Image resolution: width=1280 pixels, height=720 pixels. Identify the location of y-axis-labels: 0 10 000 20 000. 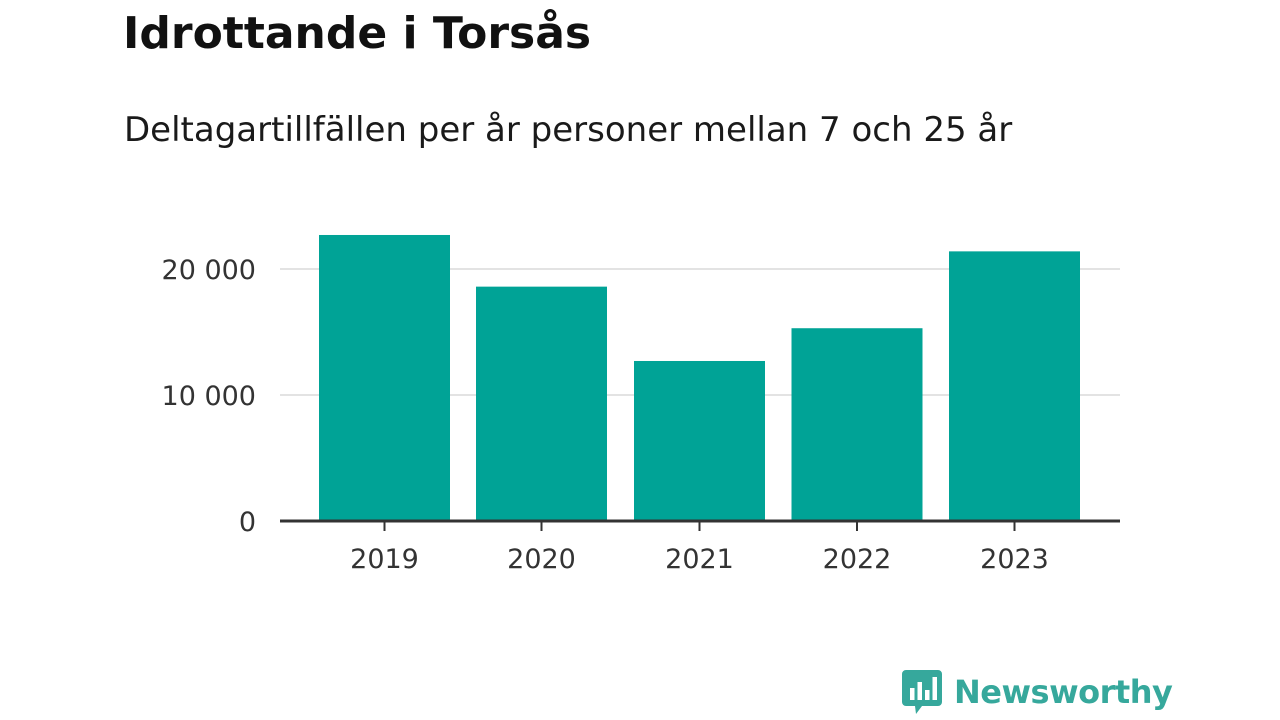
(209, 396).